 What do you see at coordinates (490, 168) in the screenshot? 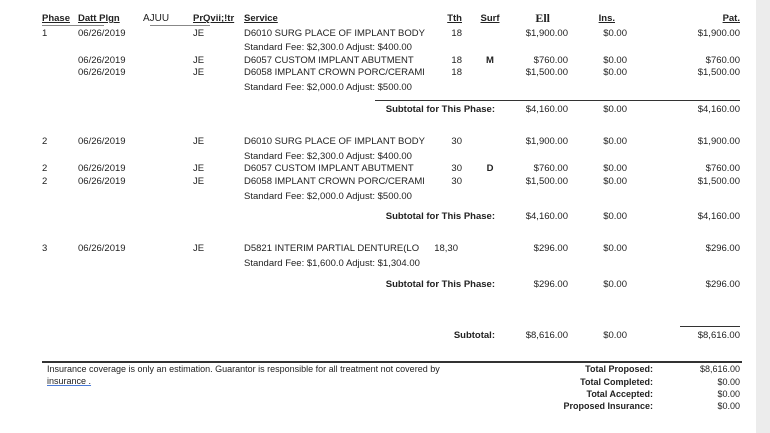
I see `cell-surf: D` at bounding box center [490, 168].